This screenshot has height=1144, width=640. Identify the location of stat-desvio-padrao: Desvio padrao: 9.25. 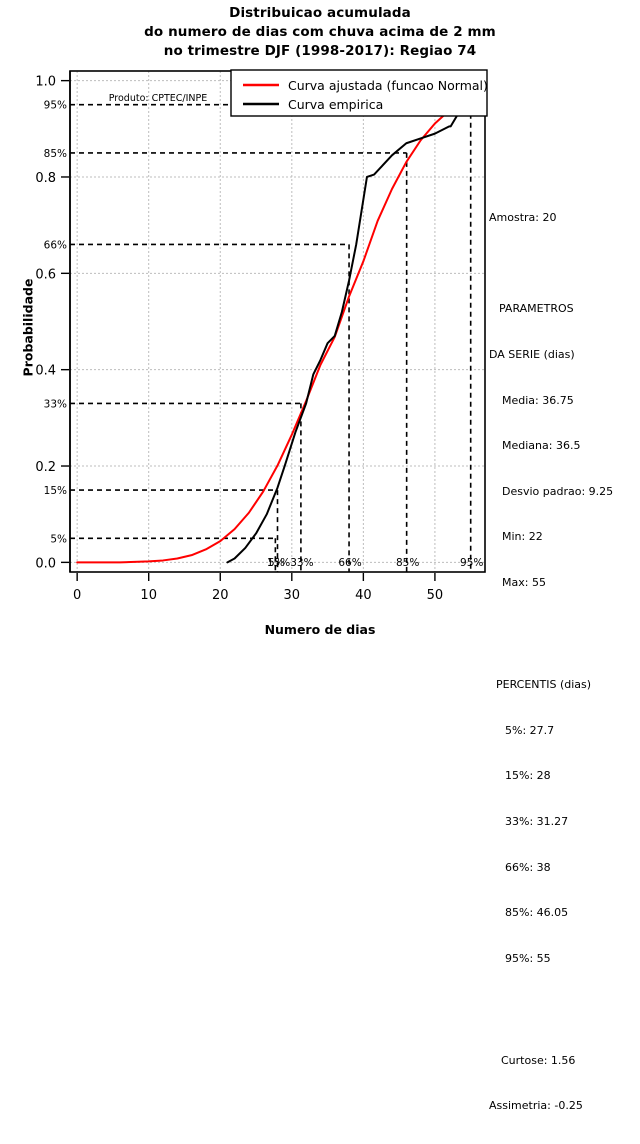
(558, 491).